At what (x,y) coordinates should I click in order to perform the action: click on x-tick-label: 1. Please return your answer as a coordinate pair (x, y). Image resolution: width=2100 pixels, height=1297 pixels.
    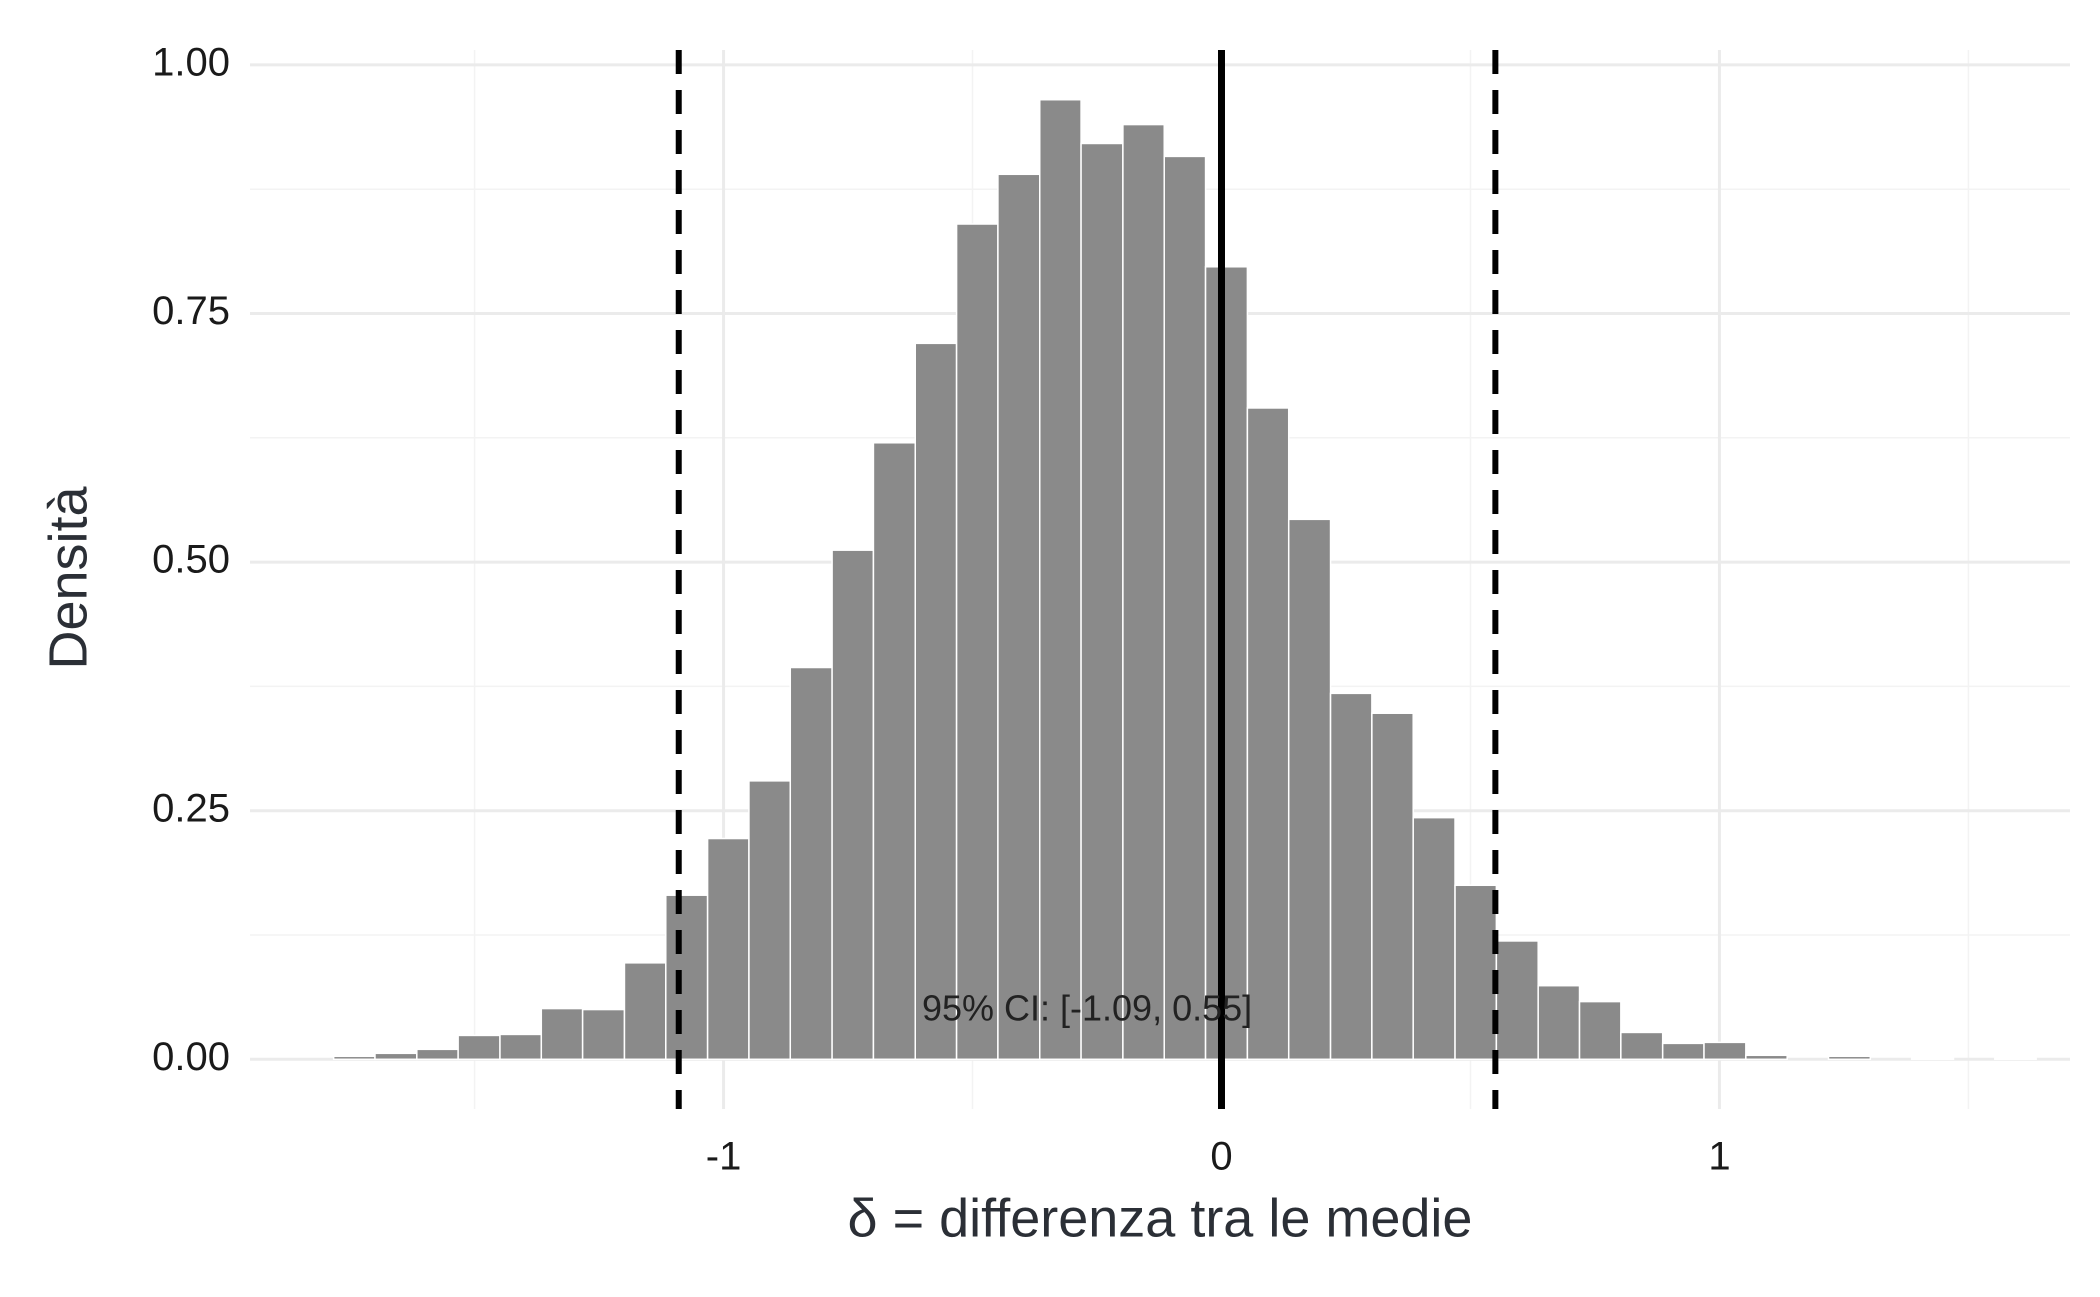
    Looking at the image, I should click on (1719, 1157).